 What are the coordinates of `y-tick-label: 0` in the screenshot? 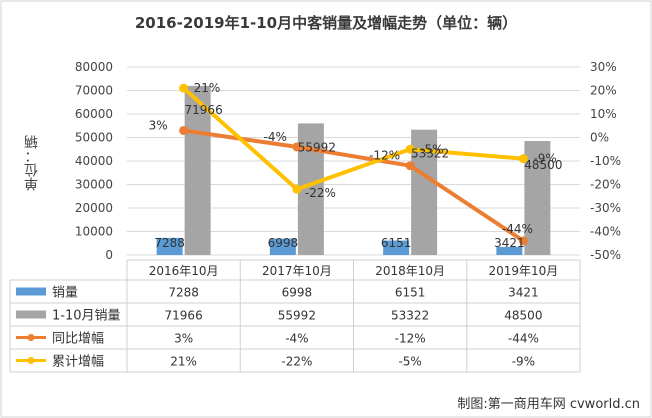 It's located at (109, 255).